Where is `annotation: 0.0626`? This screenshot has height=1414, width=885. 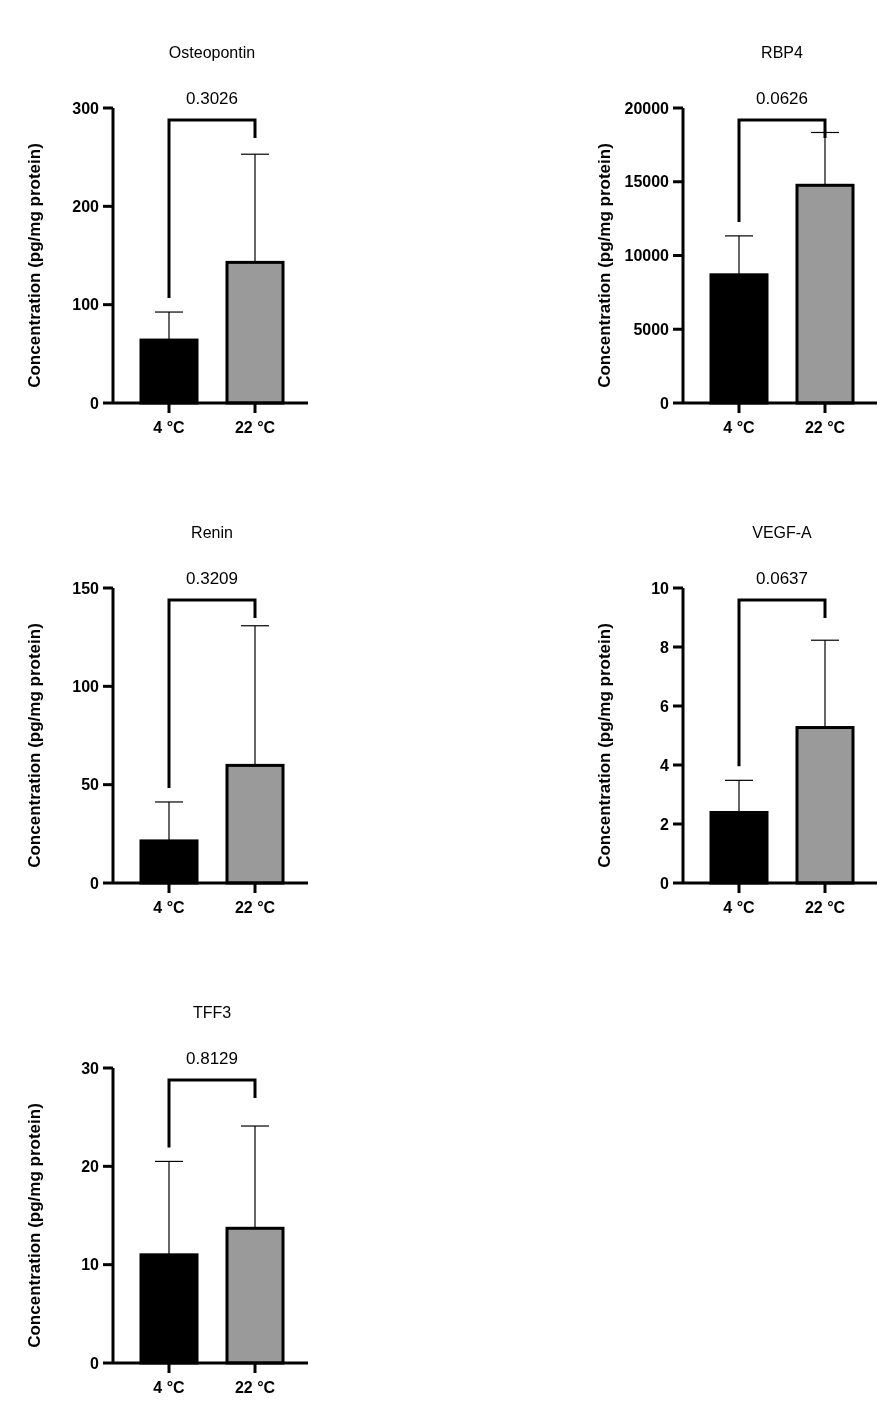 annotation: 0.0626 is located at coordinates (782, 98).